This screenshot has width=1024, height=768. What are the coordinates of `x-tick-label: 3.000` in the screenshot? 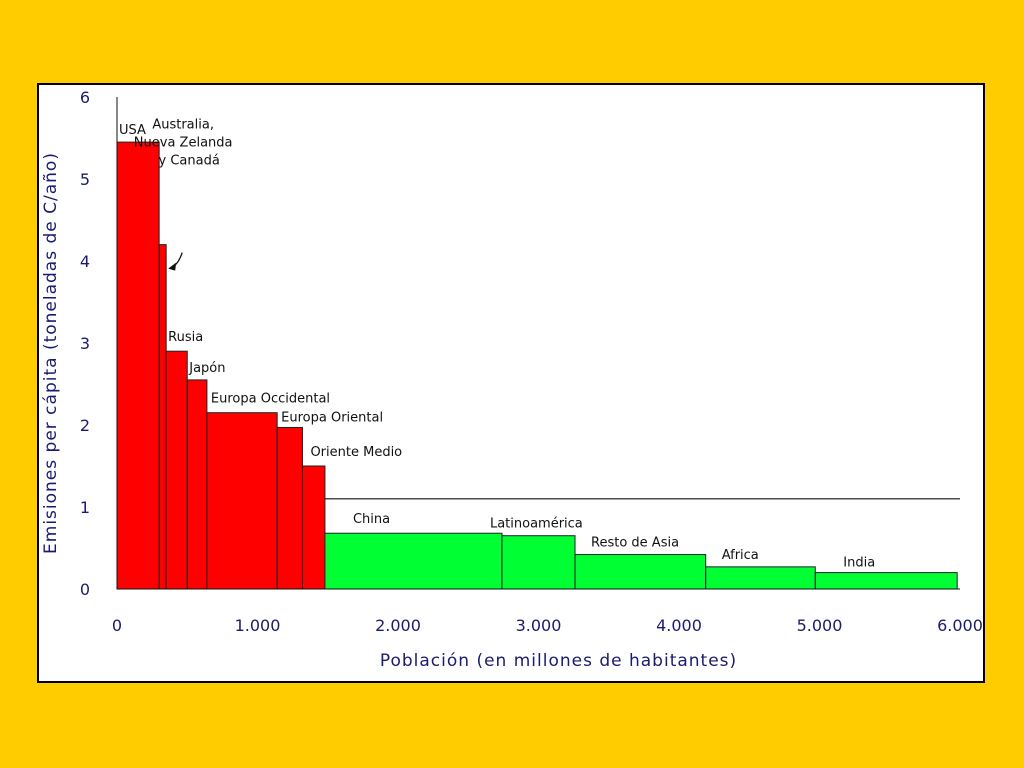 It's located at (539, 625).